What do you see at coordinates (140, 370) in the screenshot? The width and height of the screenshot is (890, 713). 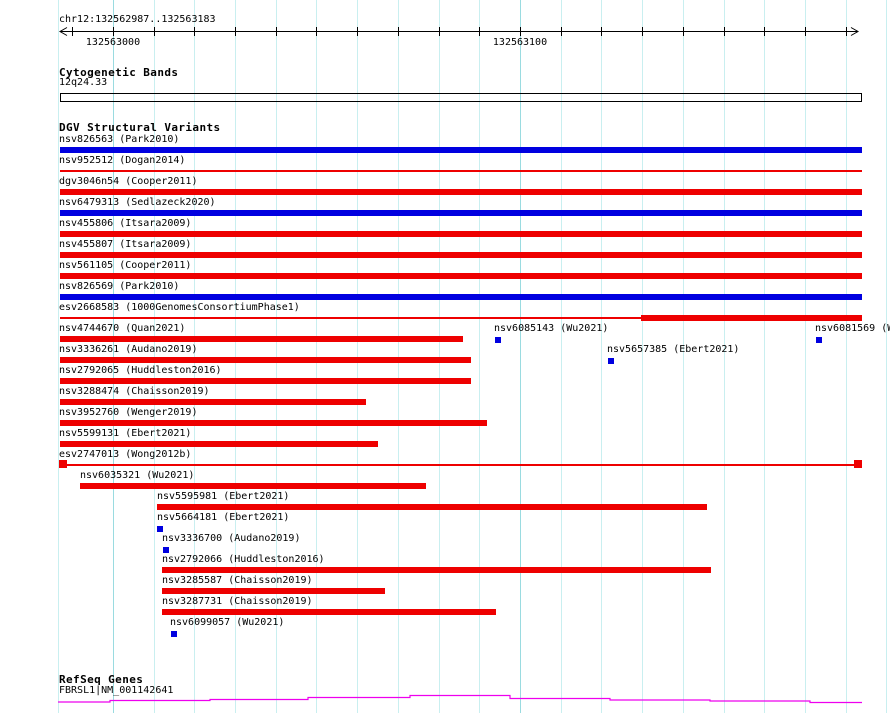 I see `variant-label: nsv2792065 (Huddleston2016)` at bounding box center [140, 370].